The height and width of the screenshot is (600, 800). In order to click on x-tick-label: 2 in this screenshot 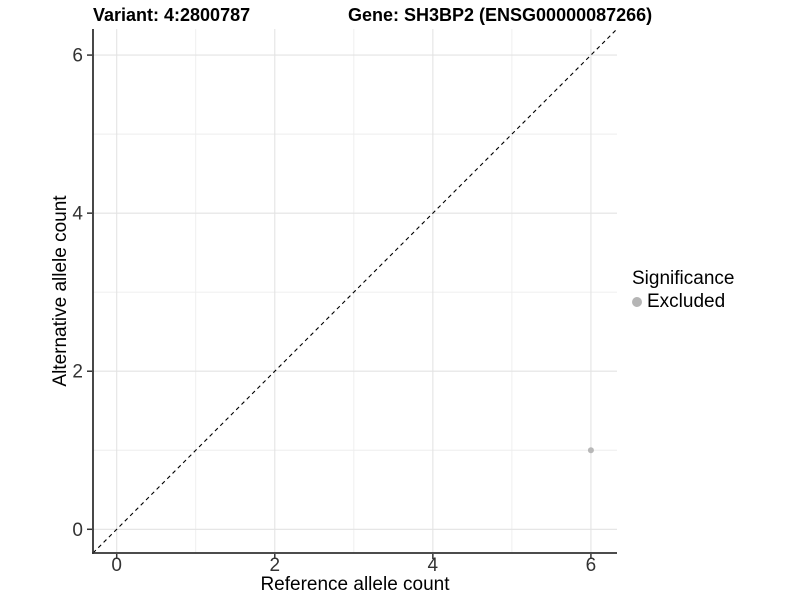, I will do `click(274, 565)`.